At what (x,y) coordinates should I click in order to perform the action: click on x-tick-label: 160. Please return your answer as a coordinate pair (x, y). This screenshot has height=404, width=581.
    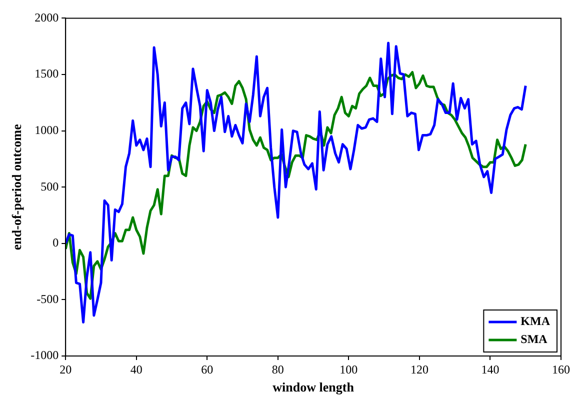
    Looking at the image, I should click on (561, 369).